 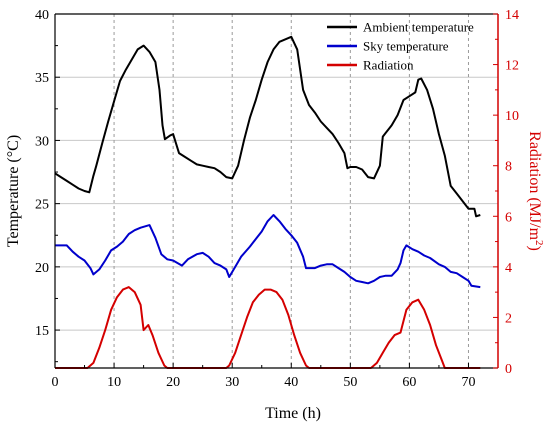 What do you see at coordinates (42, 141) in the screenshot?
I see `y-left-tick-label: 30` at bounding box center [42, 141].